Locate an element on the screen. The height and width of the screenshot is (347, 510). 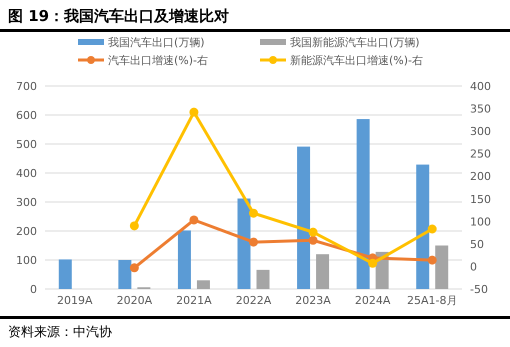
x-tick-label: 2020A is located at coordinates (134, 300).